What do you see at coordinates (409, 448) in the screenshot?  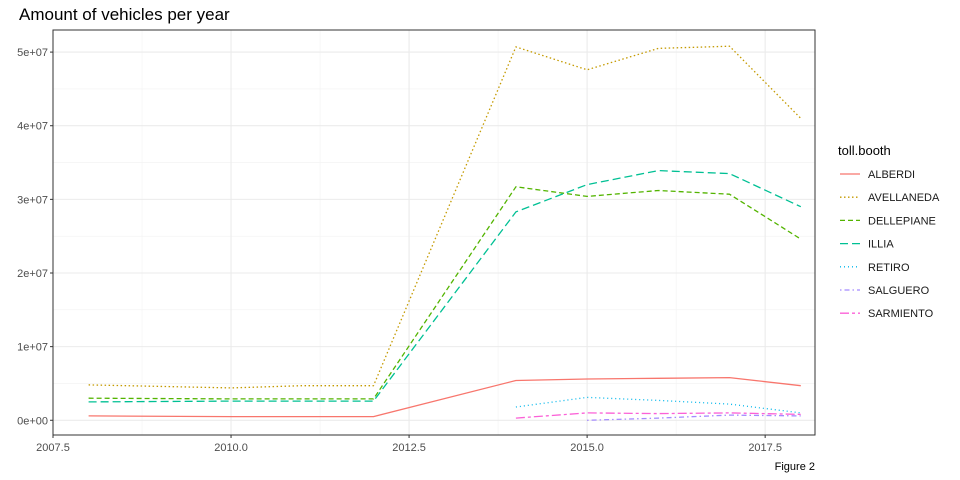 I see `x-tick-label: 2012.5` at bounding box center [409, 448].